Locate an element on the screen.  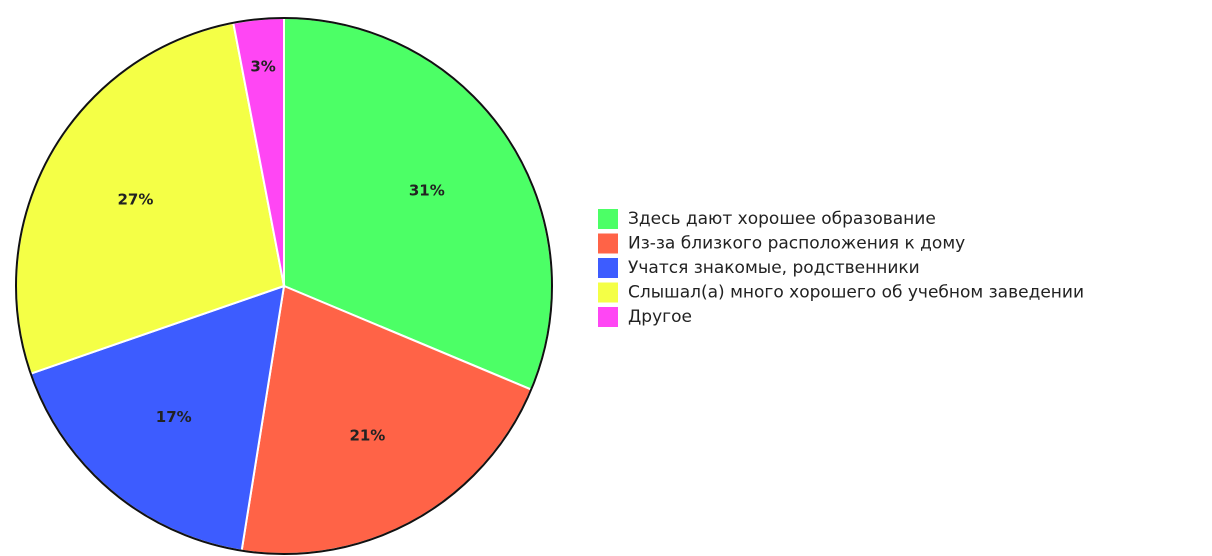
slice-label: 27% is located at coordinates (136, 200).